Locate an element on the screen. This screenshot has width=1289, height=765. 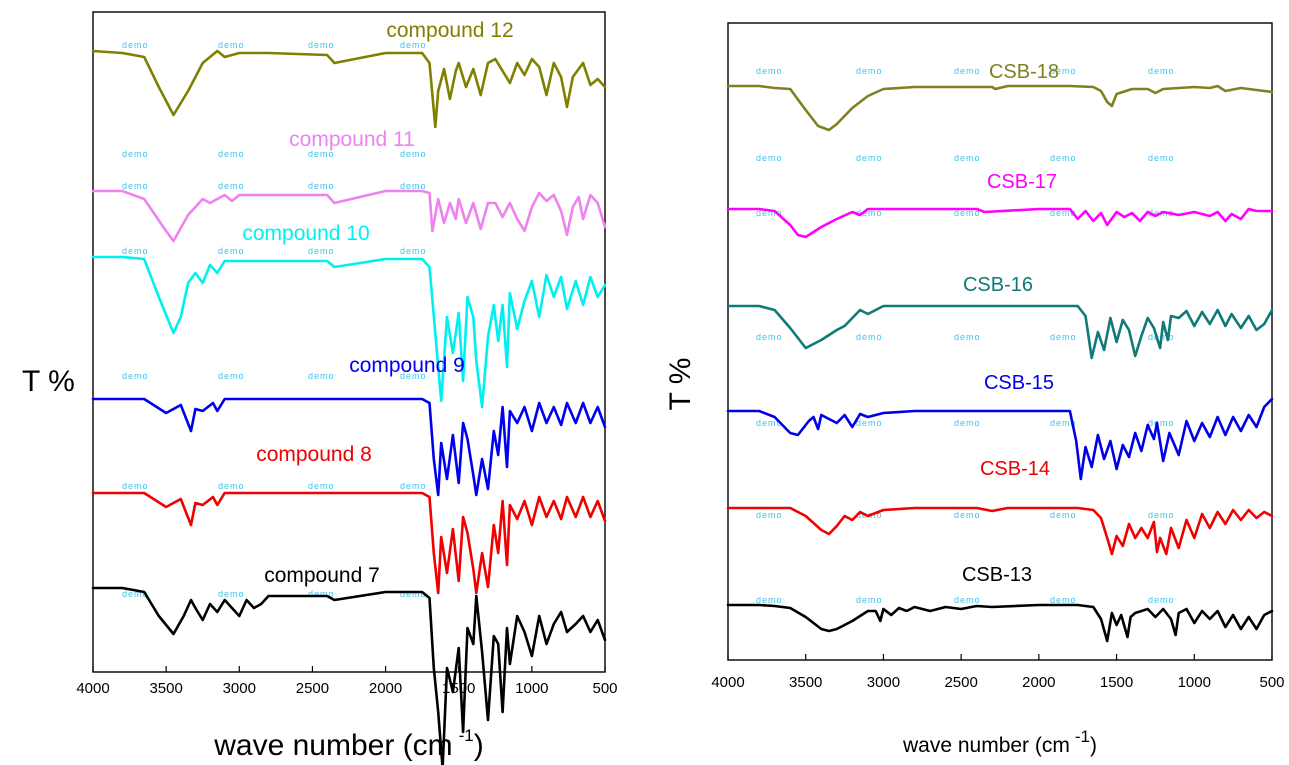
left-x-axis-label-main: wave number (cm is located at coordinates (332, 745).